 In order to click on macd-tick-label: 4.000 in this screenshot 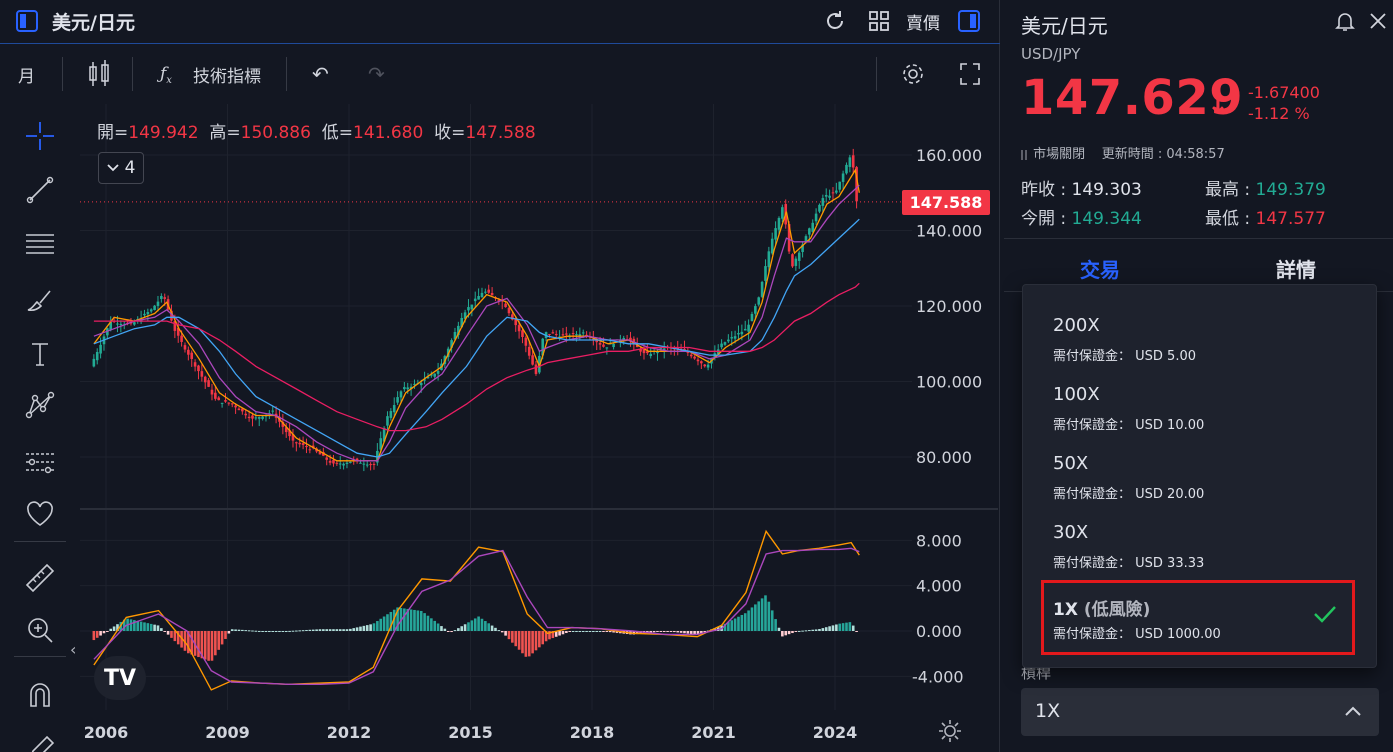, I will do `click(939, 586)`.